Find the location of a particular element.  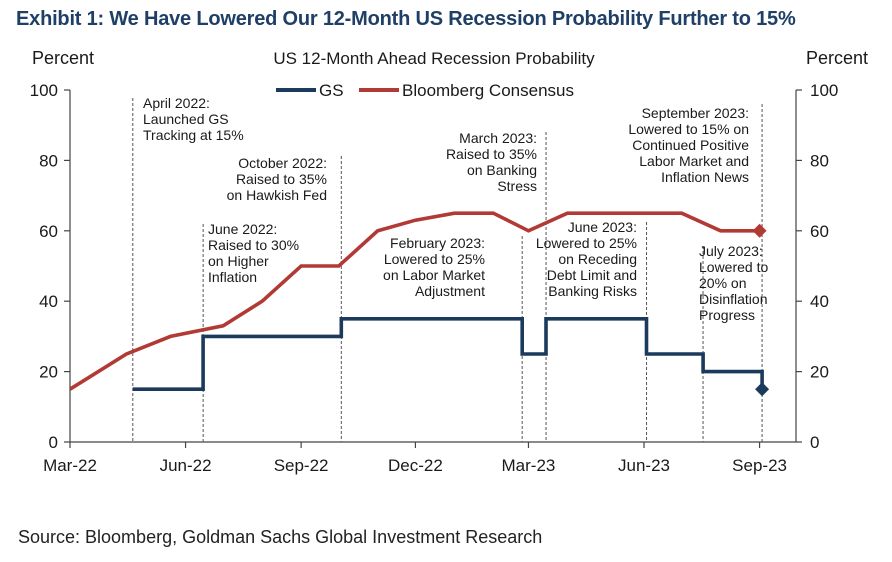

x-tick-label: Jun-23 is located at coordinates (644, 465).